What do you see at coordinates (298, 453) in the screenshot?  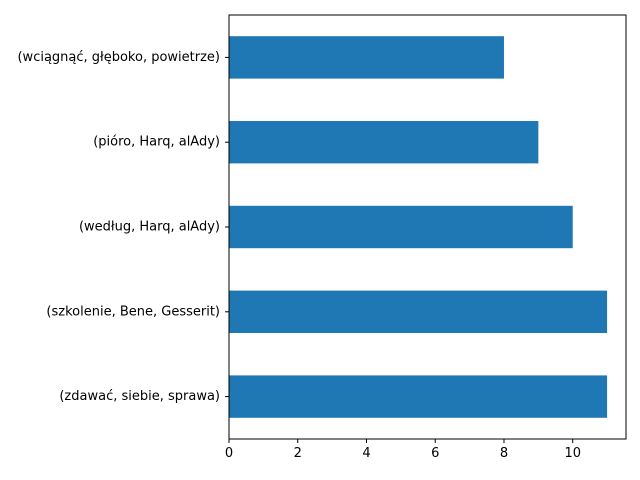 I see `x-tick-label-1: 2` at bounding box center [298, 453].